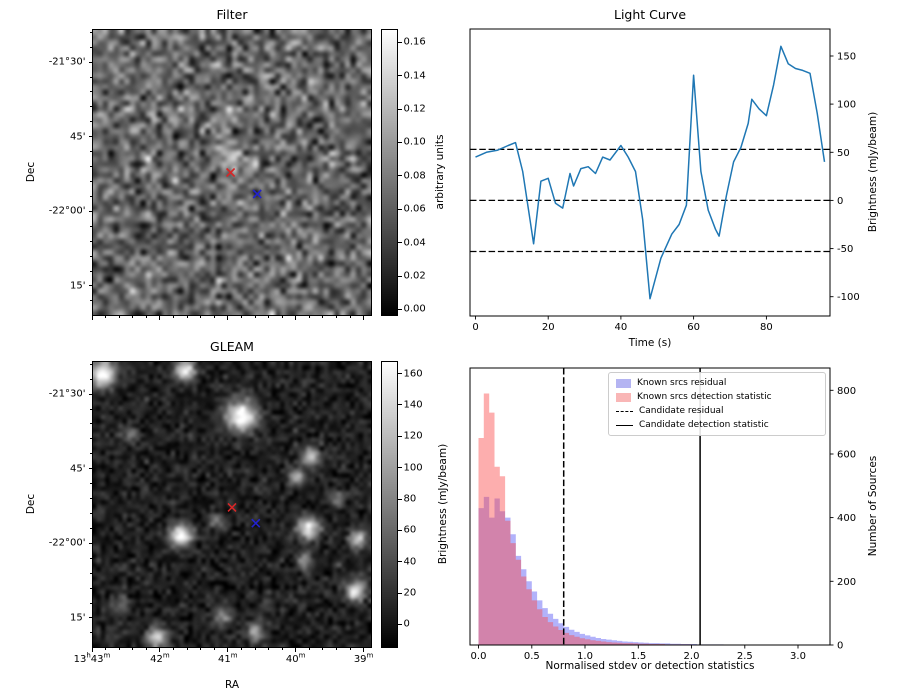  What do you see at coordinates (475, 327) in the screenshot?
I see `x-tick-label: 0` at bounding box center [475, 327].